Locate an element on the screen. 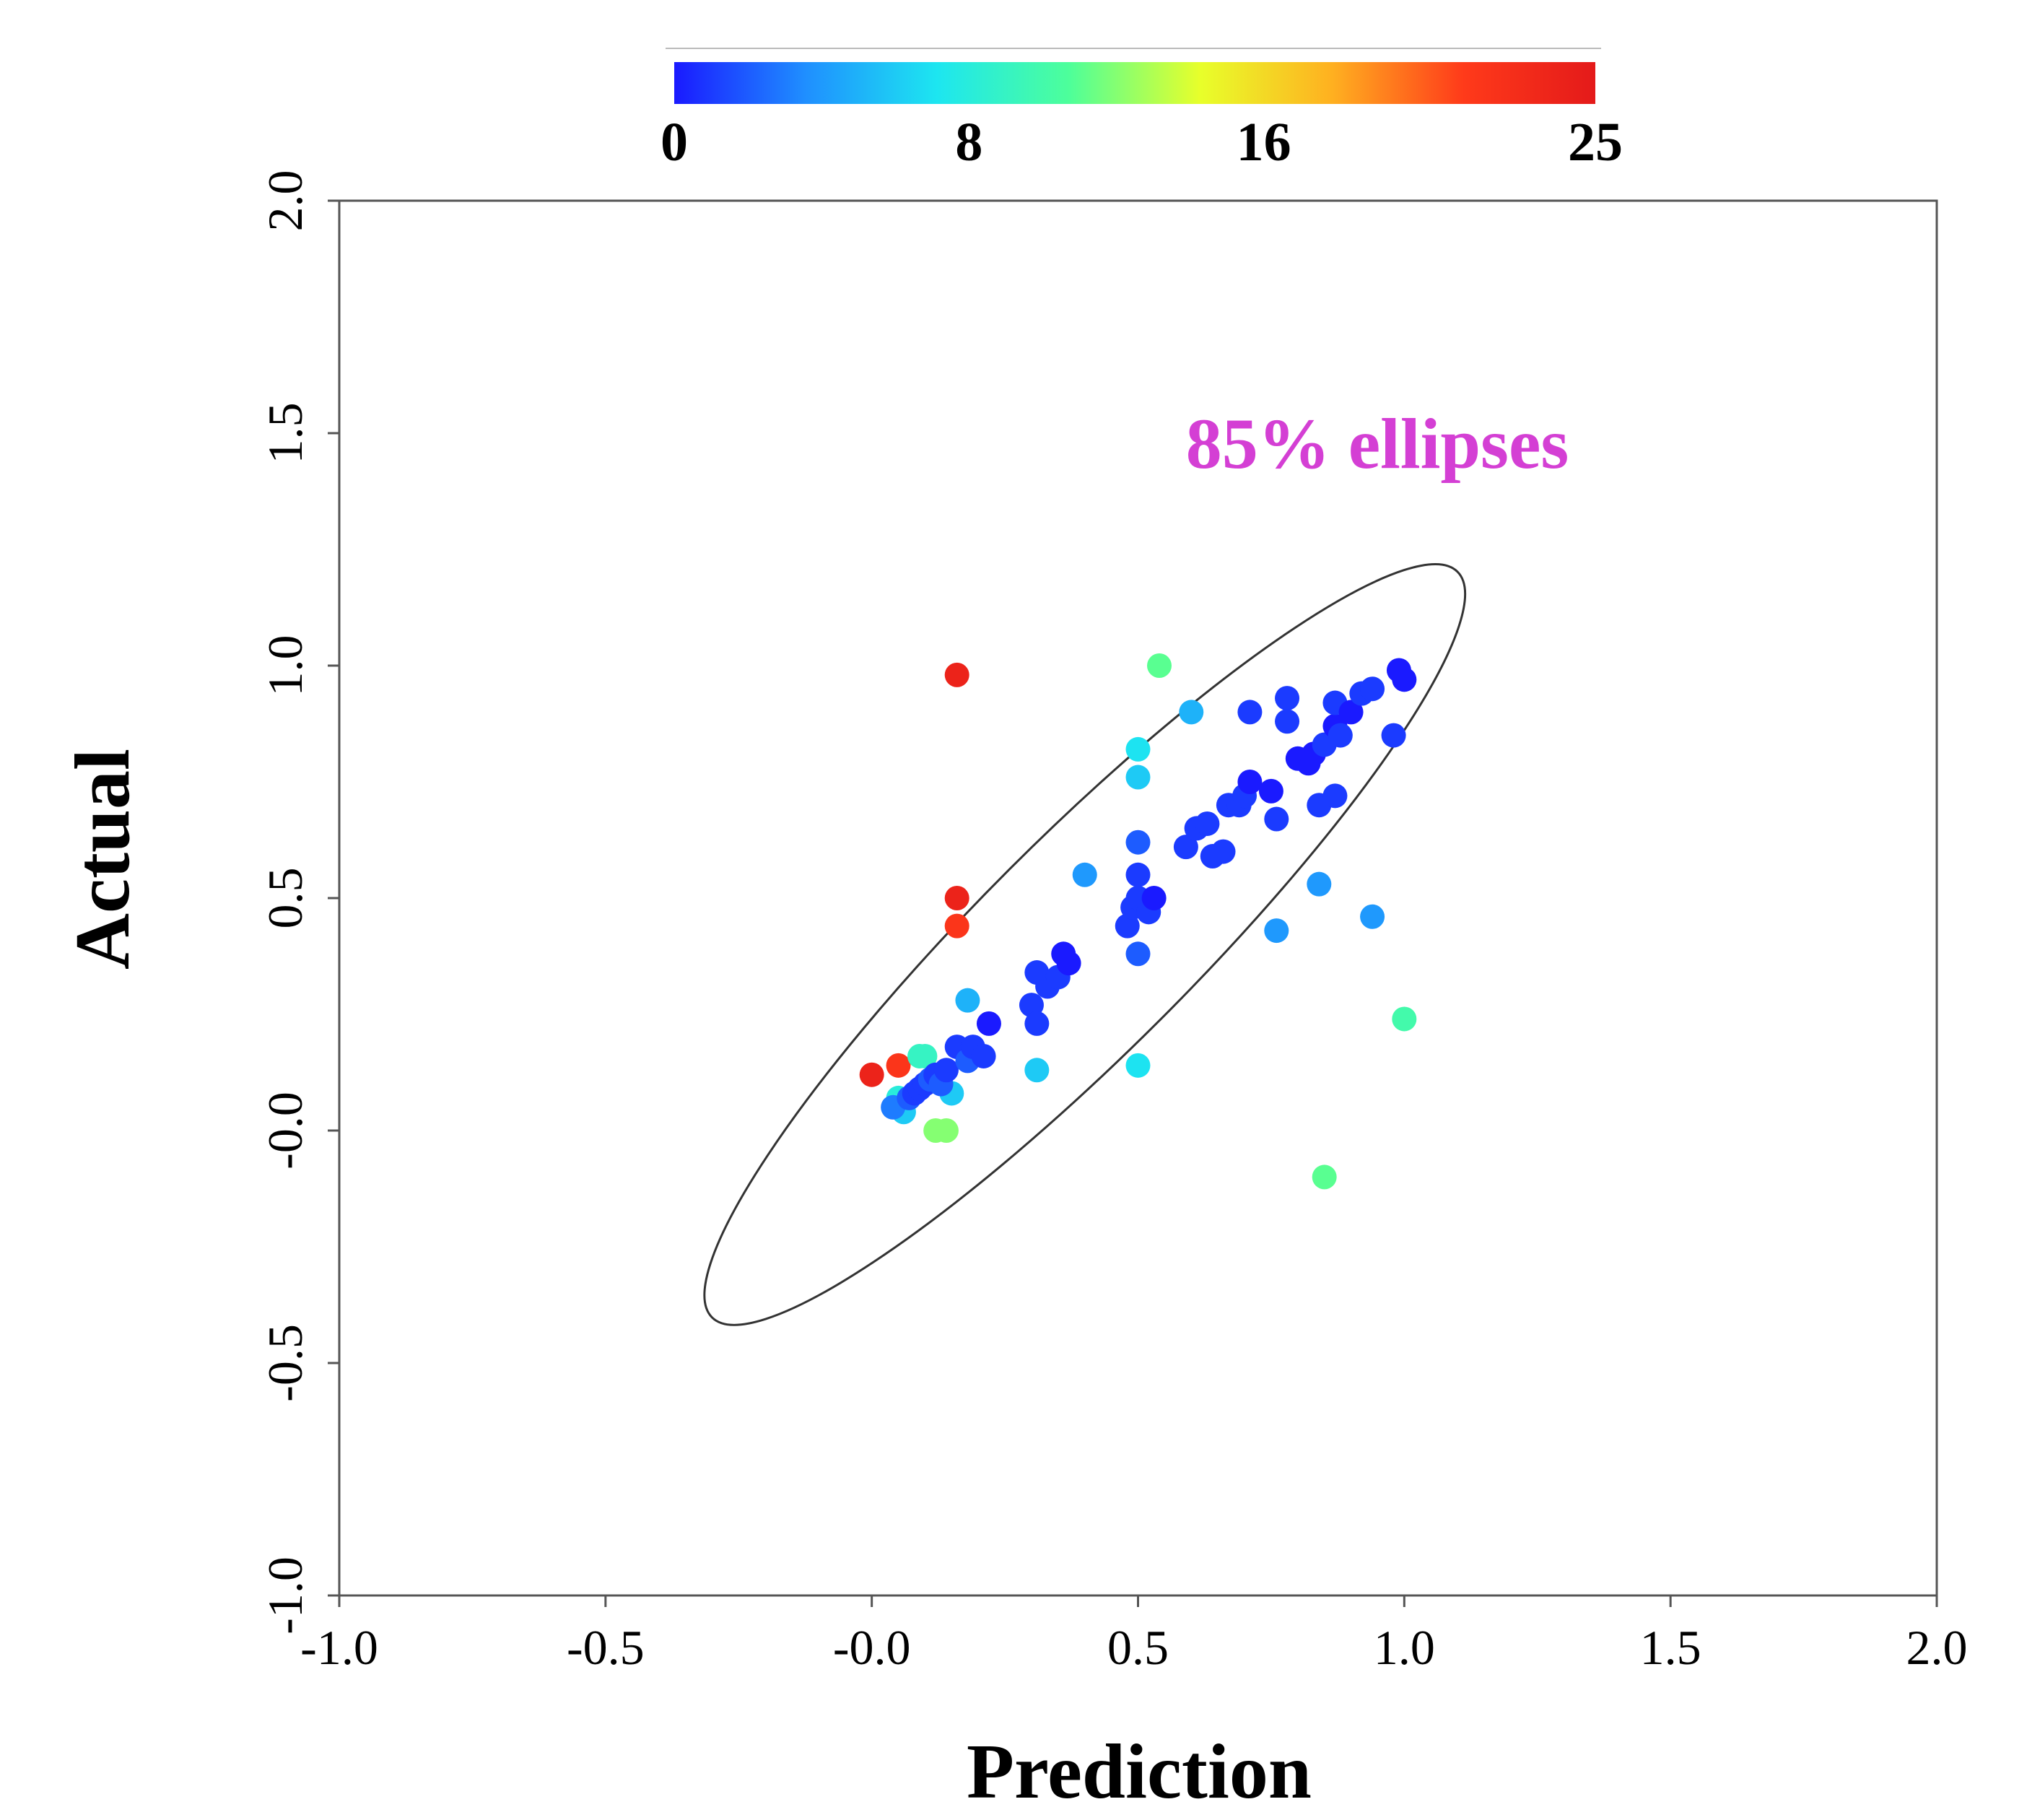 This screenshot has height=1820, width=2040. x-tick-label: 1.5 is located at coordinates (1670, 1647).